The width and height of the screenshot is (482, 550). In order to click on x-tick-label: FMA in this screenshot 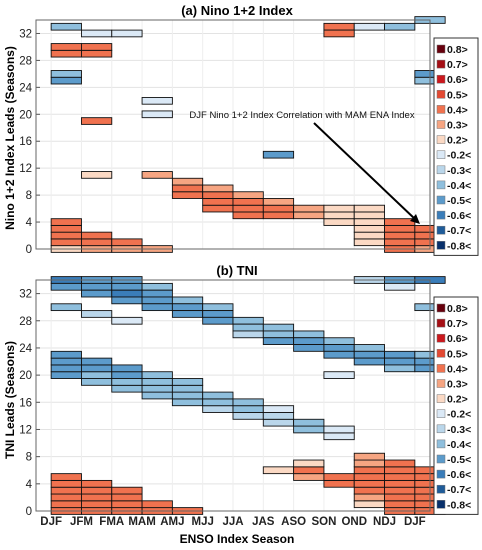, I will do `click(111, 522)`.